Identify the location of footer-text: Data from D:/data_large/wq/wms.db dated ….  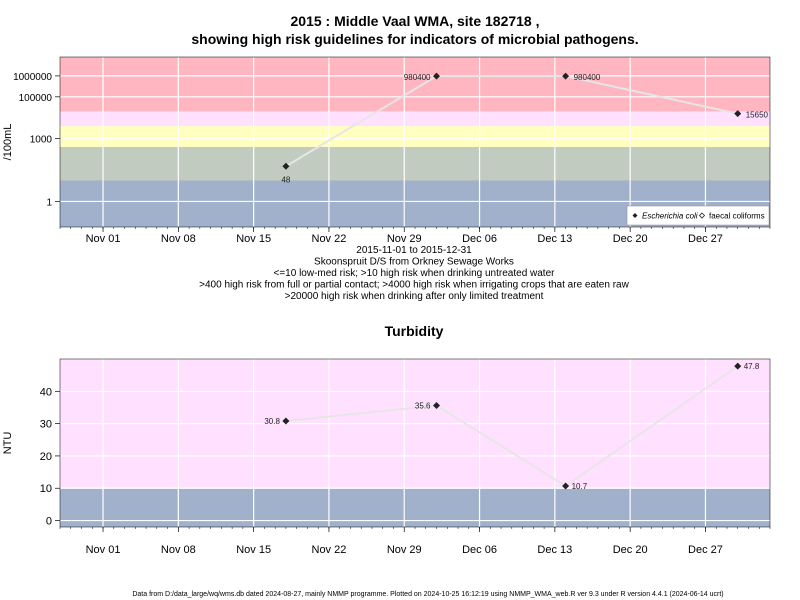
(427, 594).